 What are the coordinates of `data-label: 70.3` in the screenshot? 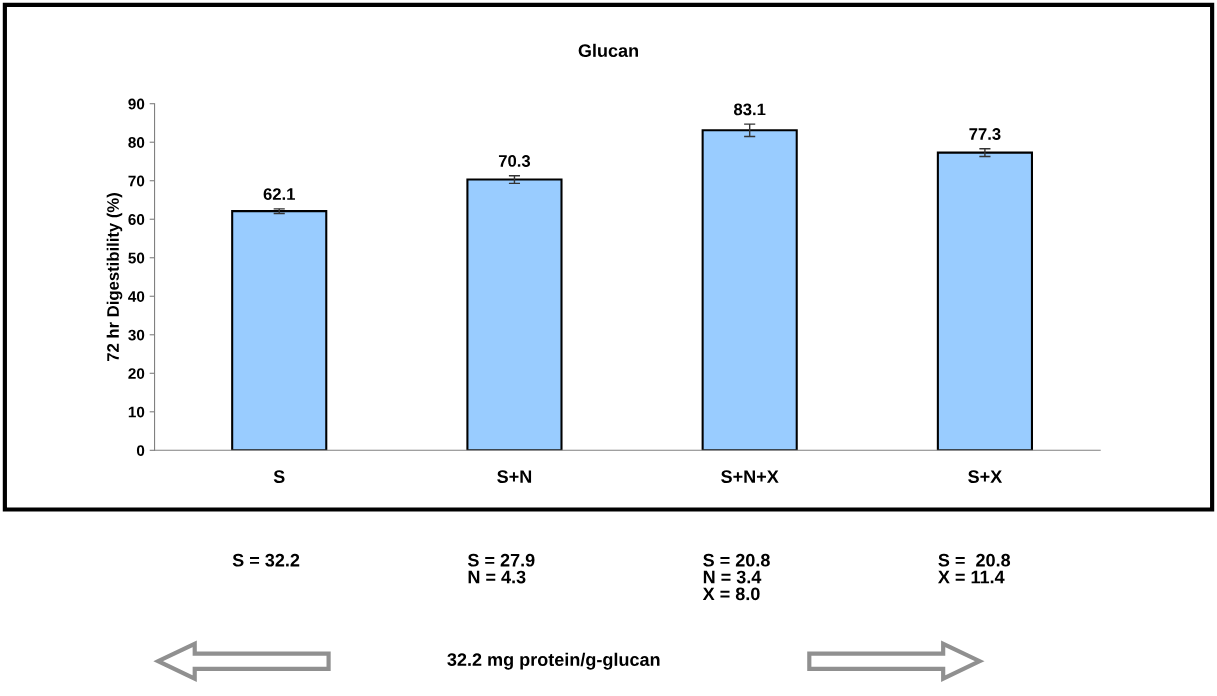 It's located at (514, 161).